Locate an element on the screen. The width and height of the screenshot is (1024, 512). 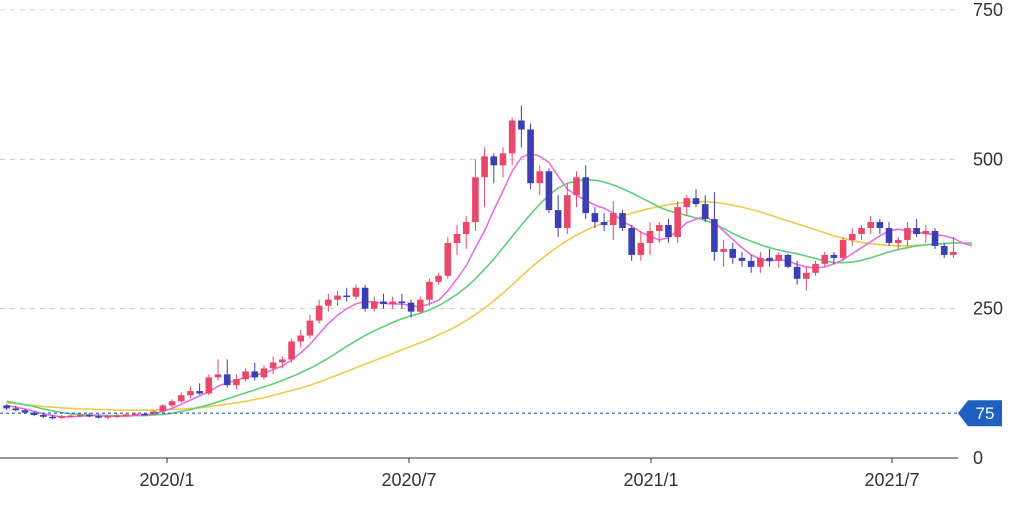
x-tick-label: 2020/7 is located at coordinates (408, 480).